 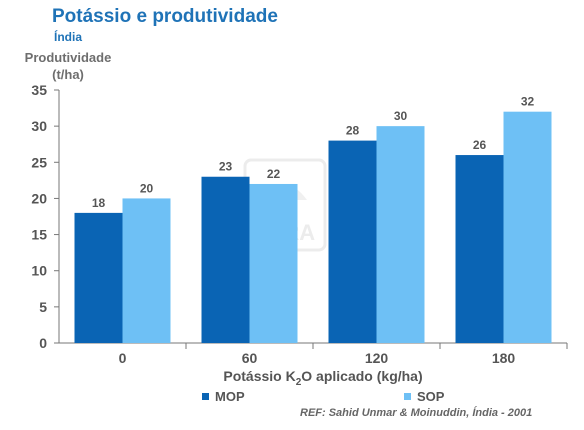 I want to click on legend-label-mop: MOP, so click(x=230, y=396).